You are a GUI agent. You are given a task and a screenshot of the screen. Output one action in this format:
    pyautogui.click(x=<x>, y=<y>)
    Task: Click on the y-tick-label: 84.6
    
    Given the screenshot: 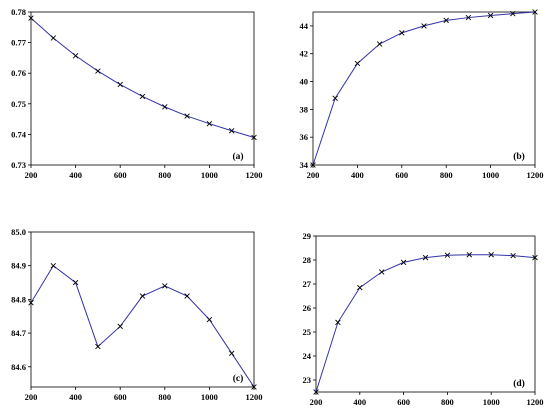 What is the action you would take?
    pyautogui.click(x=18, y=367)
    